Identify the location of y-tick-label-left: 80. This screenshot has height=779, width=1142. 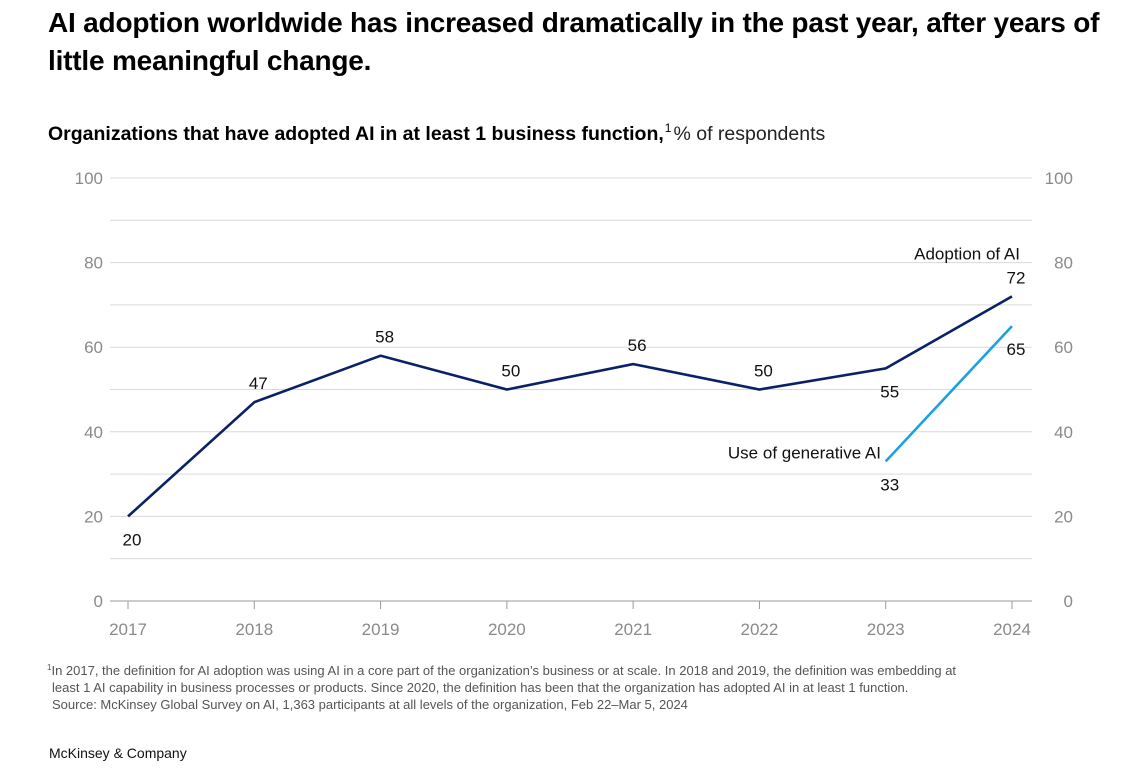
(93, 263).